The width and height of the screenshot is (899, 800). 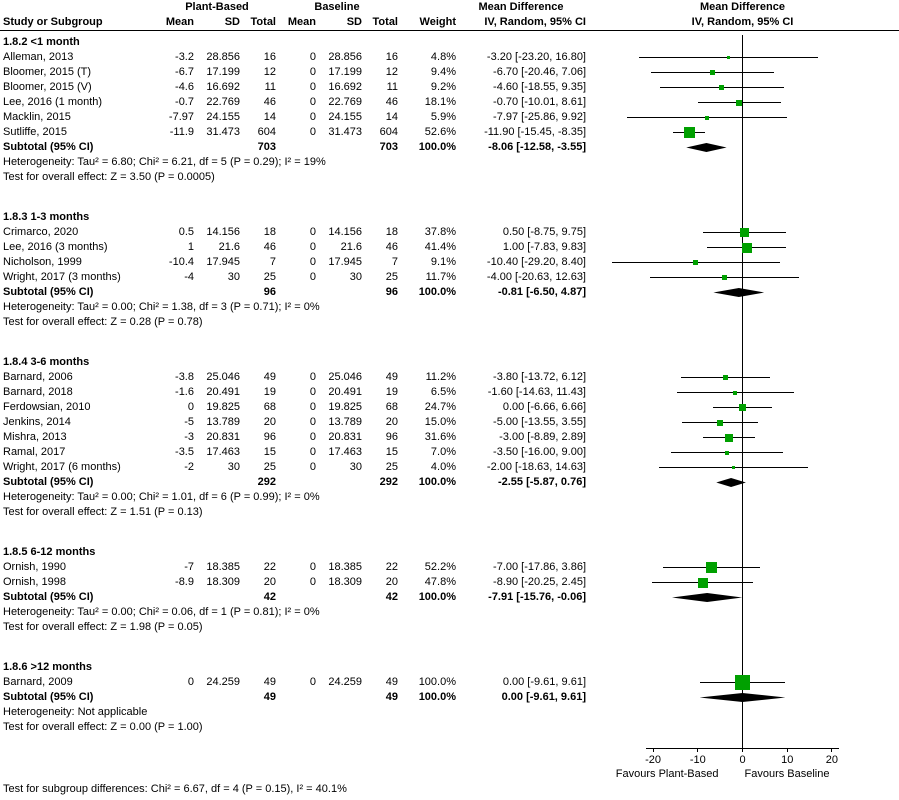 I want to click on plantbased-mean: -0.7, so click(x=184, y=102).